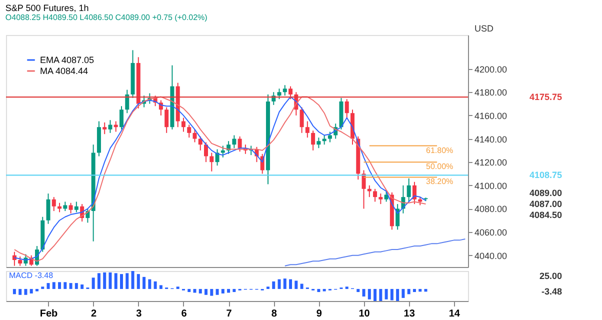  I want to click on text: -3.48, so click(551, 291).